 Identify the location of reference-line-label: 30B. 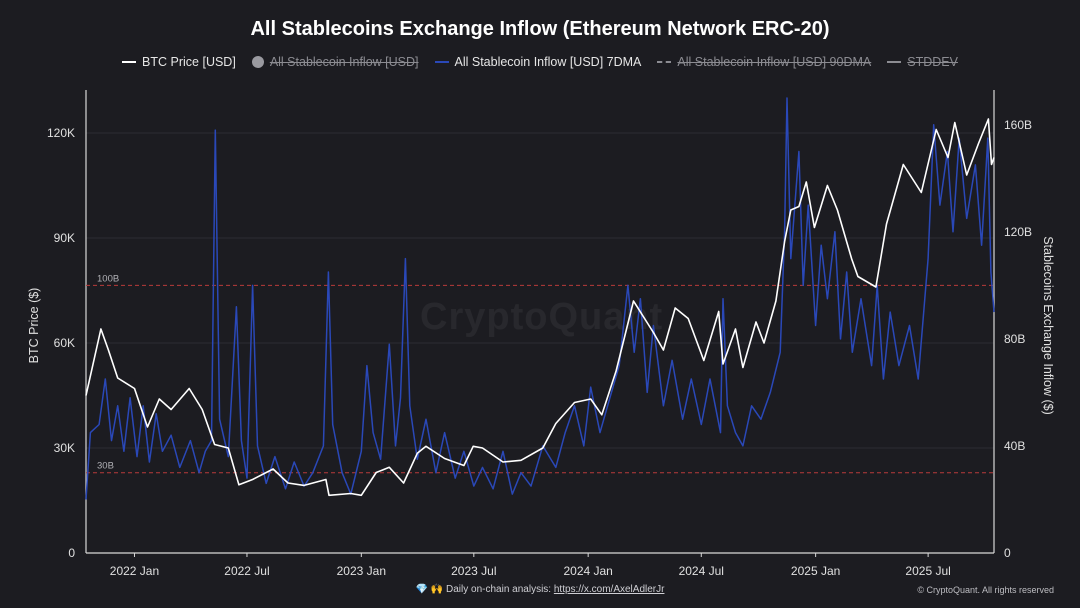
(105, 466).